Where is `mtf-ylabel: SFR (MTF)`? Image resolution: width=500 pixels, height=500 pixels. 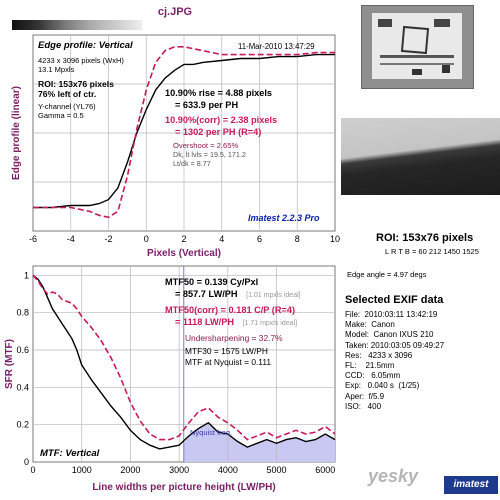 mtf-ylabel: SFR (MTF) is located at coordinates (9, 364).